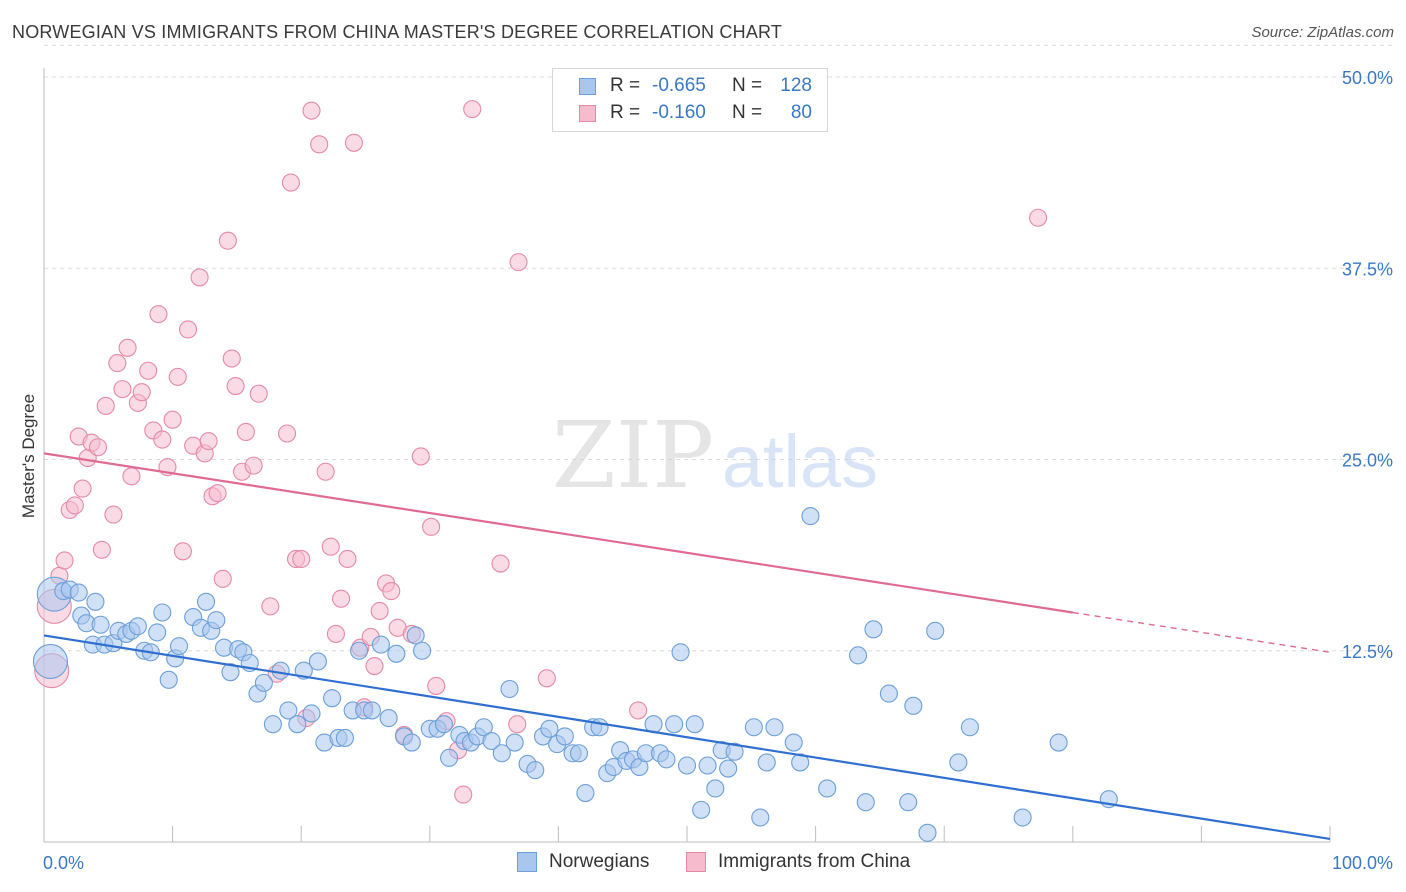 Image resolution: width=1406 pixels, height=892 pixels. Describe the element at coordinates (633, 455) in the screenshot. I see `watermark-zip: ZIP` at that location.